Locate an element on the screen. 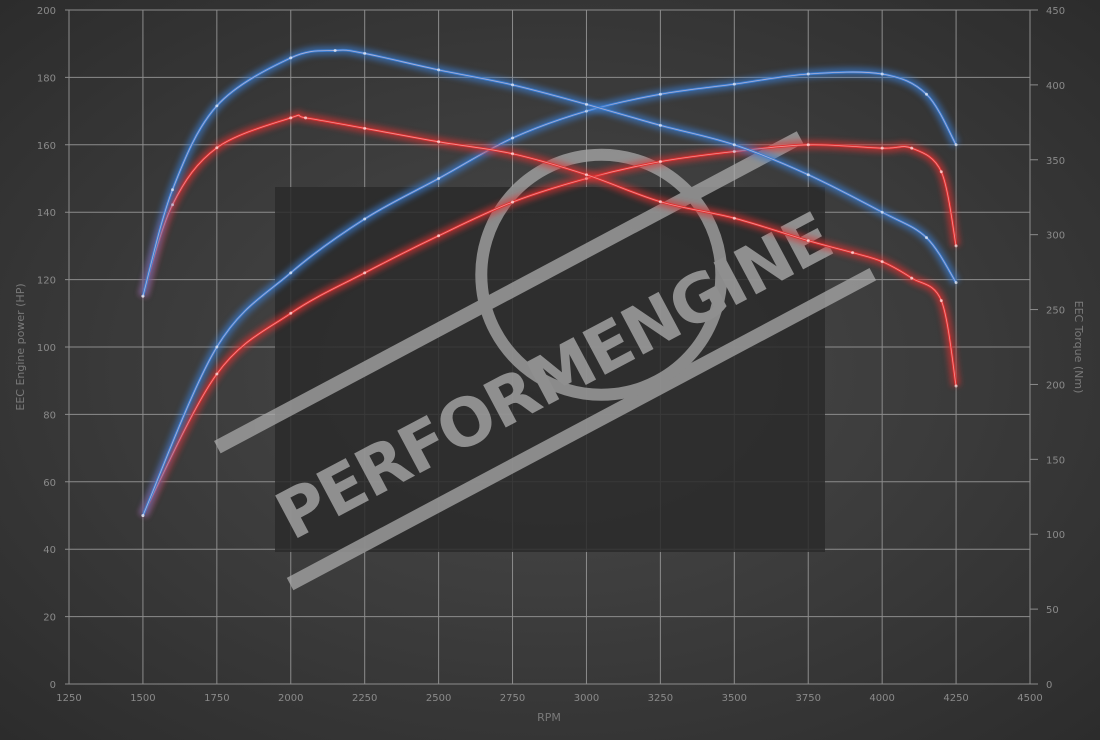 Image resolution: width=1100 pixels, height=740 pixels. y-left-tick-label: 60 is located at coordinates (49, 483).